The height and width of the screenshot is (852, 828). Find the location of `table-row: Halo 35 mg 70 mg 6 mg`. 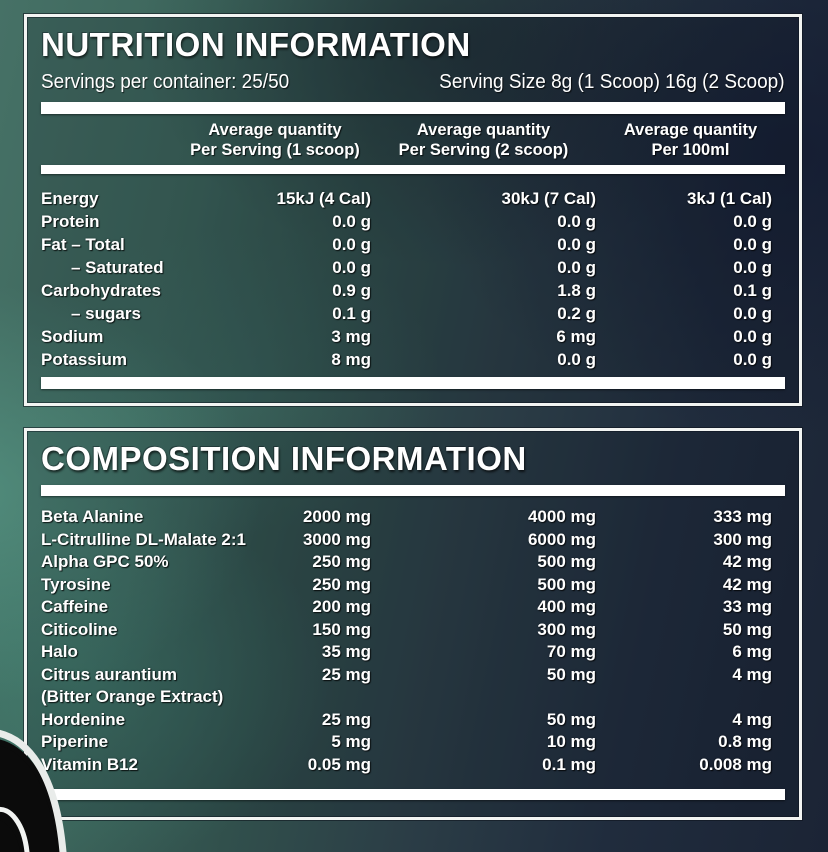

table-row: Halo 35 mg 70 mg 6 mg is located at coordinates (413, 652).